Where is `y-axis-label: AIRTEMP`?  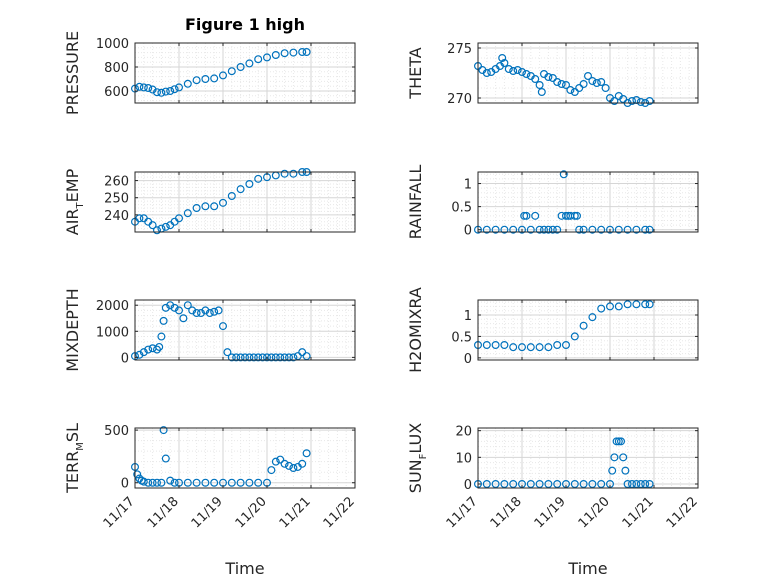 y-axis-label: AIRTEMP is located at coordinates (74, 201).